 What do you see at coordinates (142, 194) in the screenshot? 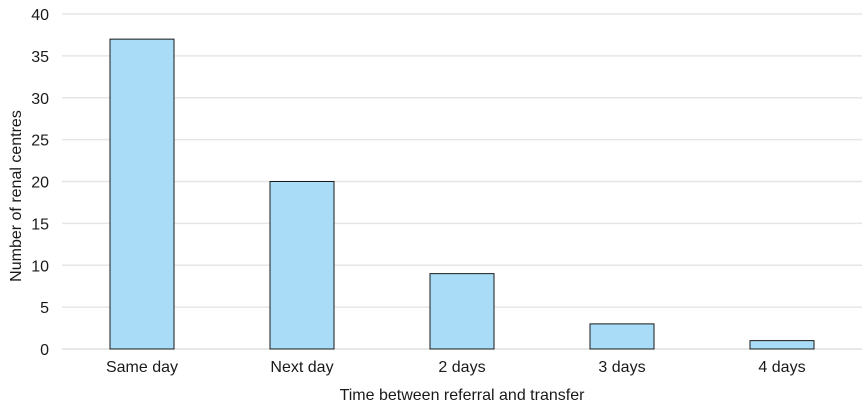
I see `bar-same-day` at bounding box center [142, 194].